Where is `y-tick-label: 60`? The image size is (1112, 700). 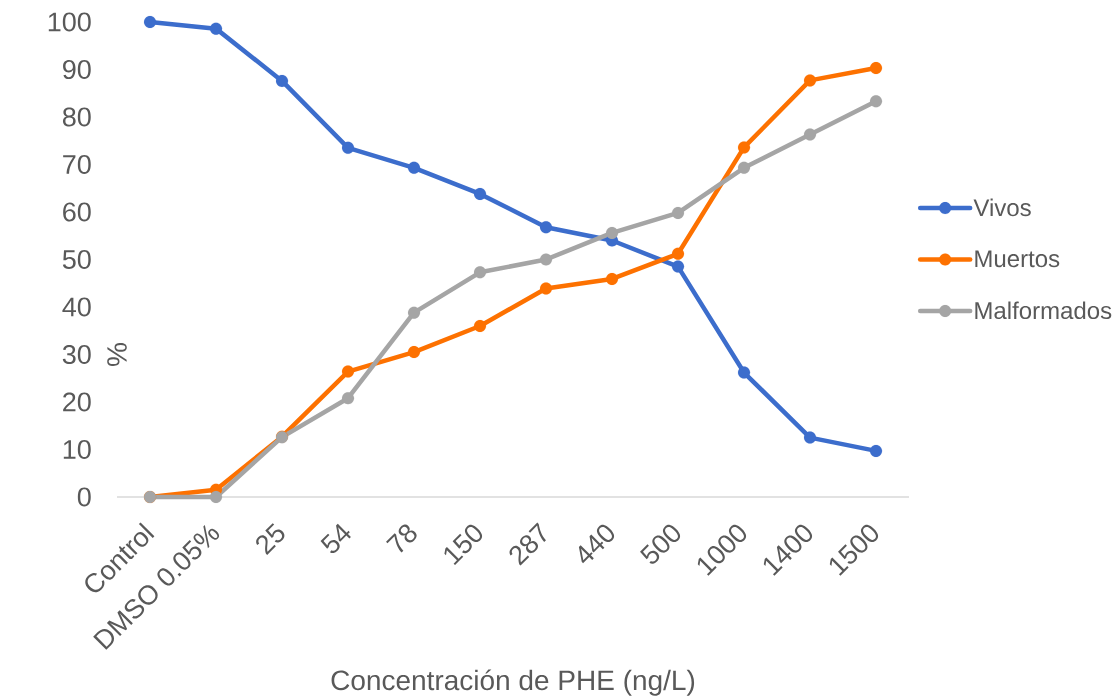
y-tick-label: 60 is located at coordinates (77, 212).